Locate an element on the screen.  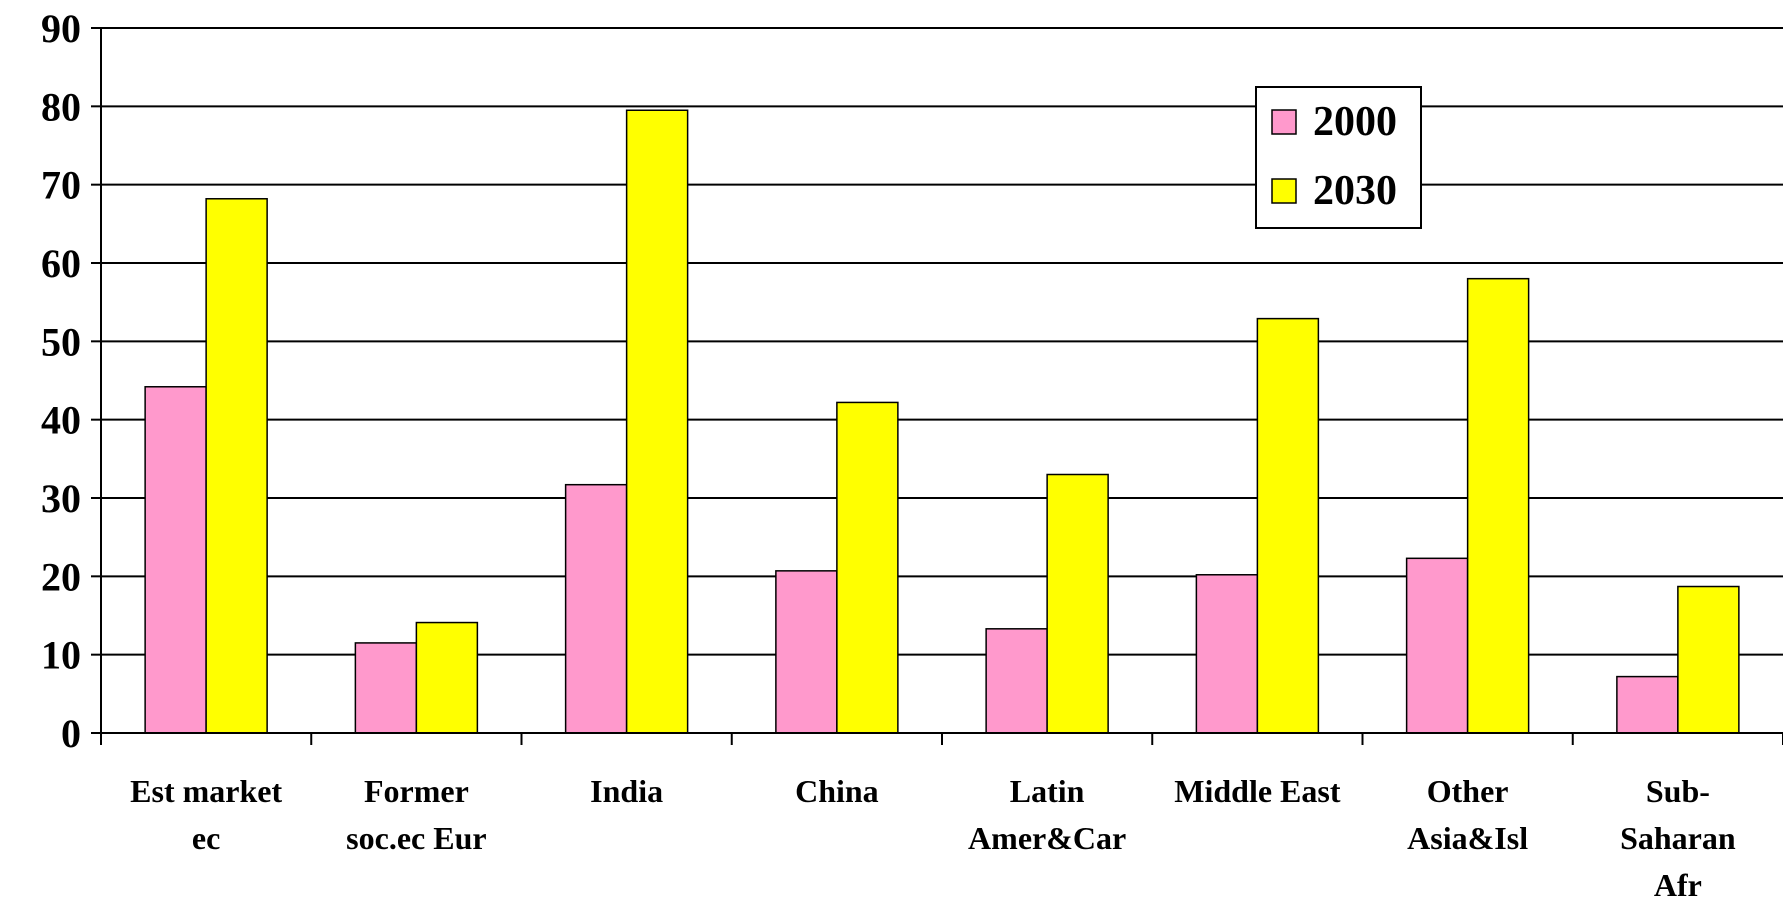
x-tick-label: Sub- Saharan Afr is located at coordinates (1678, 837).